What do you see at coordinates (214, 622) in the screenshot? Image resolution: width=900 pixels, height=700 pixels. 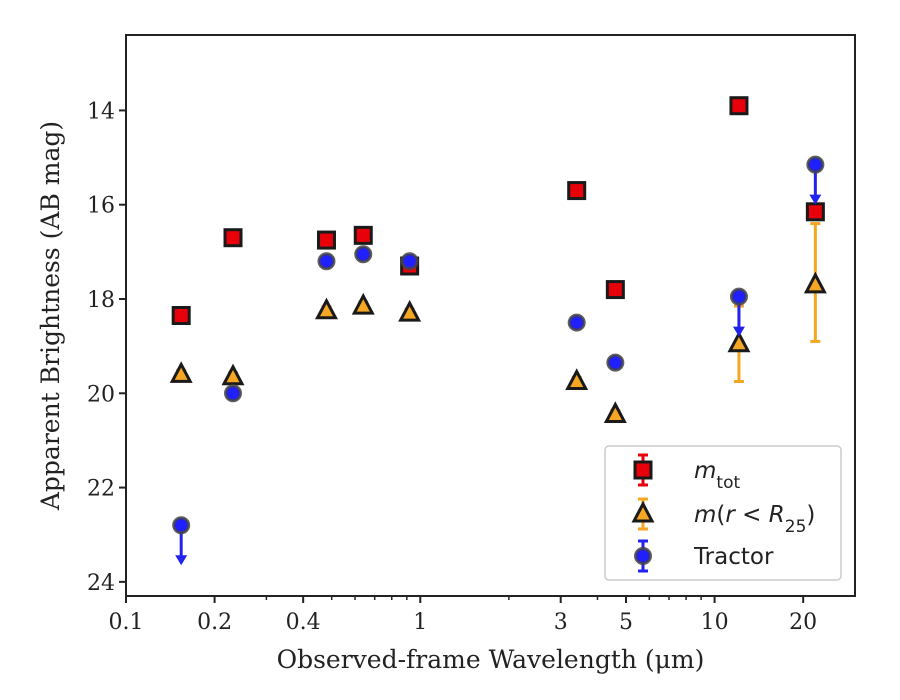 I see `x-tick-label: 0.2` at bounding box center [214, 622].